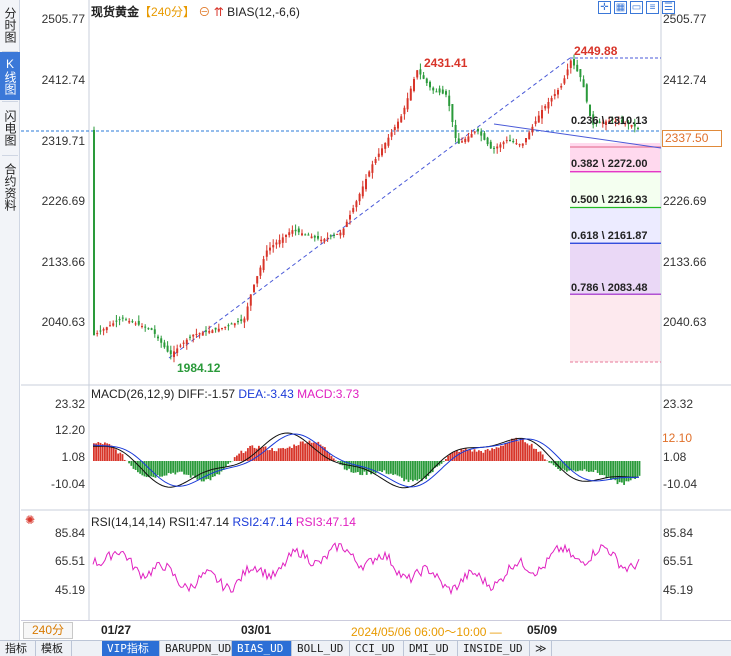 The width and height of the screenshot is (731, 656). Describe the element at coordinates (30, 520) in the screenshot. I see `rsi-settings-icon: ✺` at that location.